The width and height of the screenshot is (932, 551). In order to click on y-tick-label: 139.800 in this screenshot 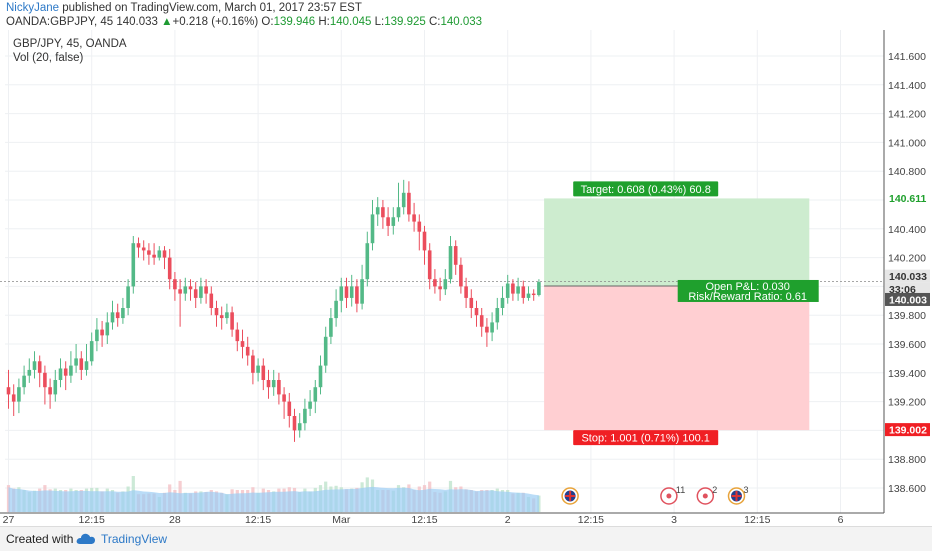, I will do `click(907, 316)`.